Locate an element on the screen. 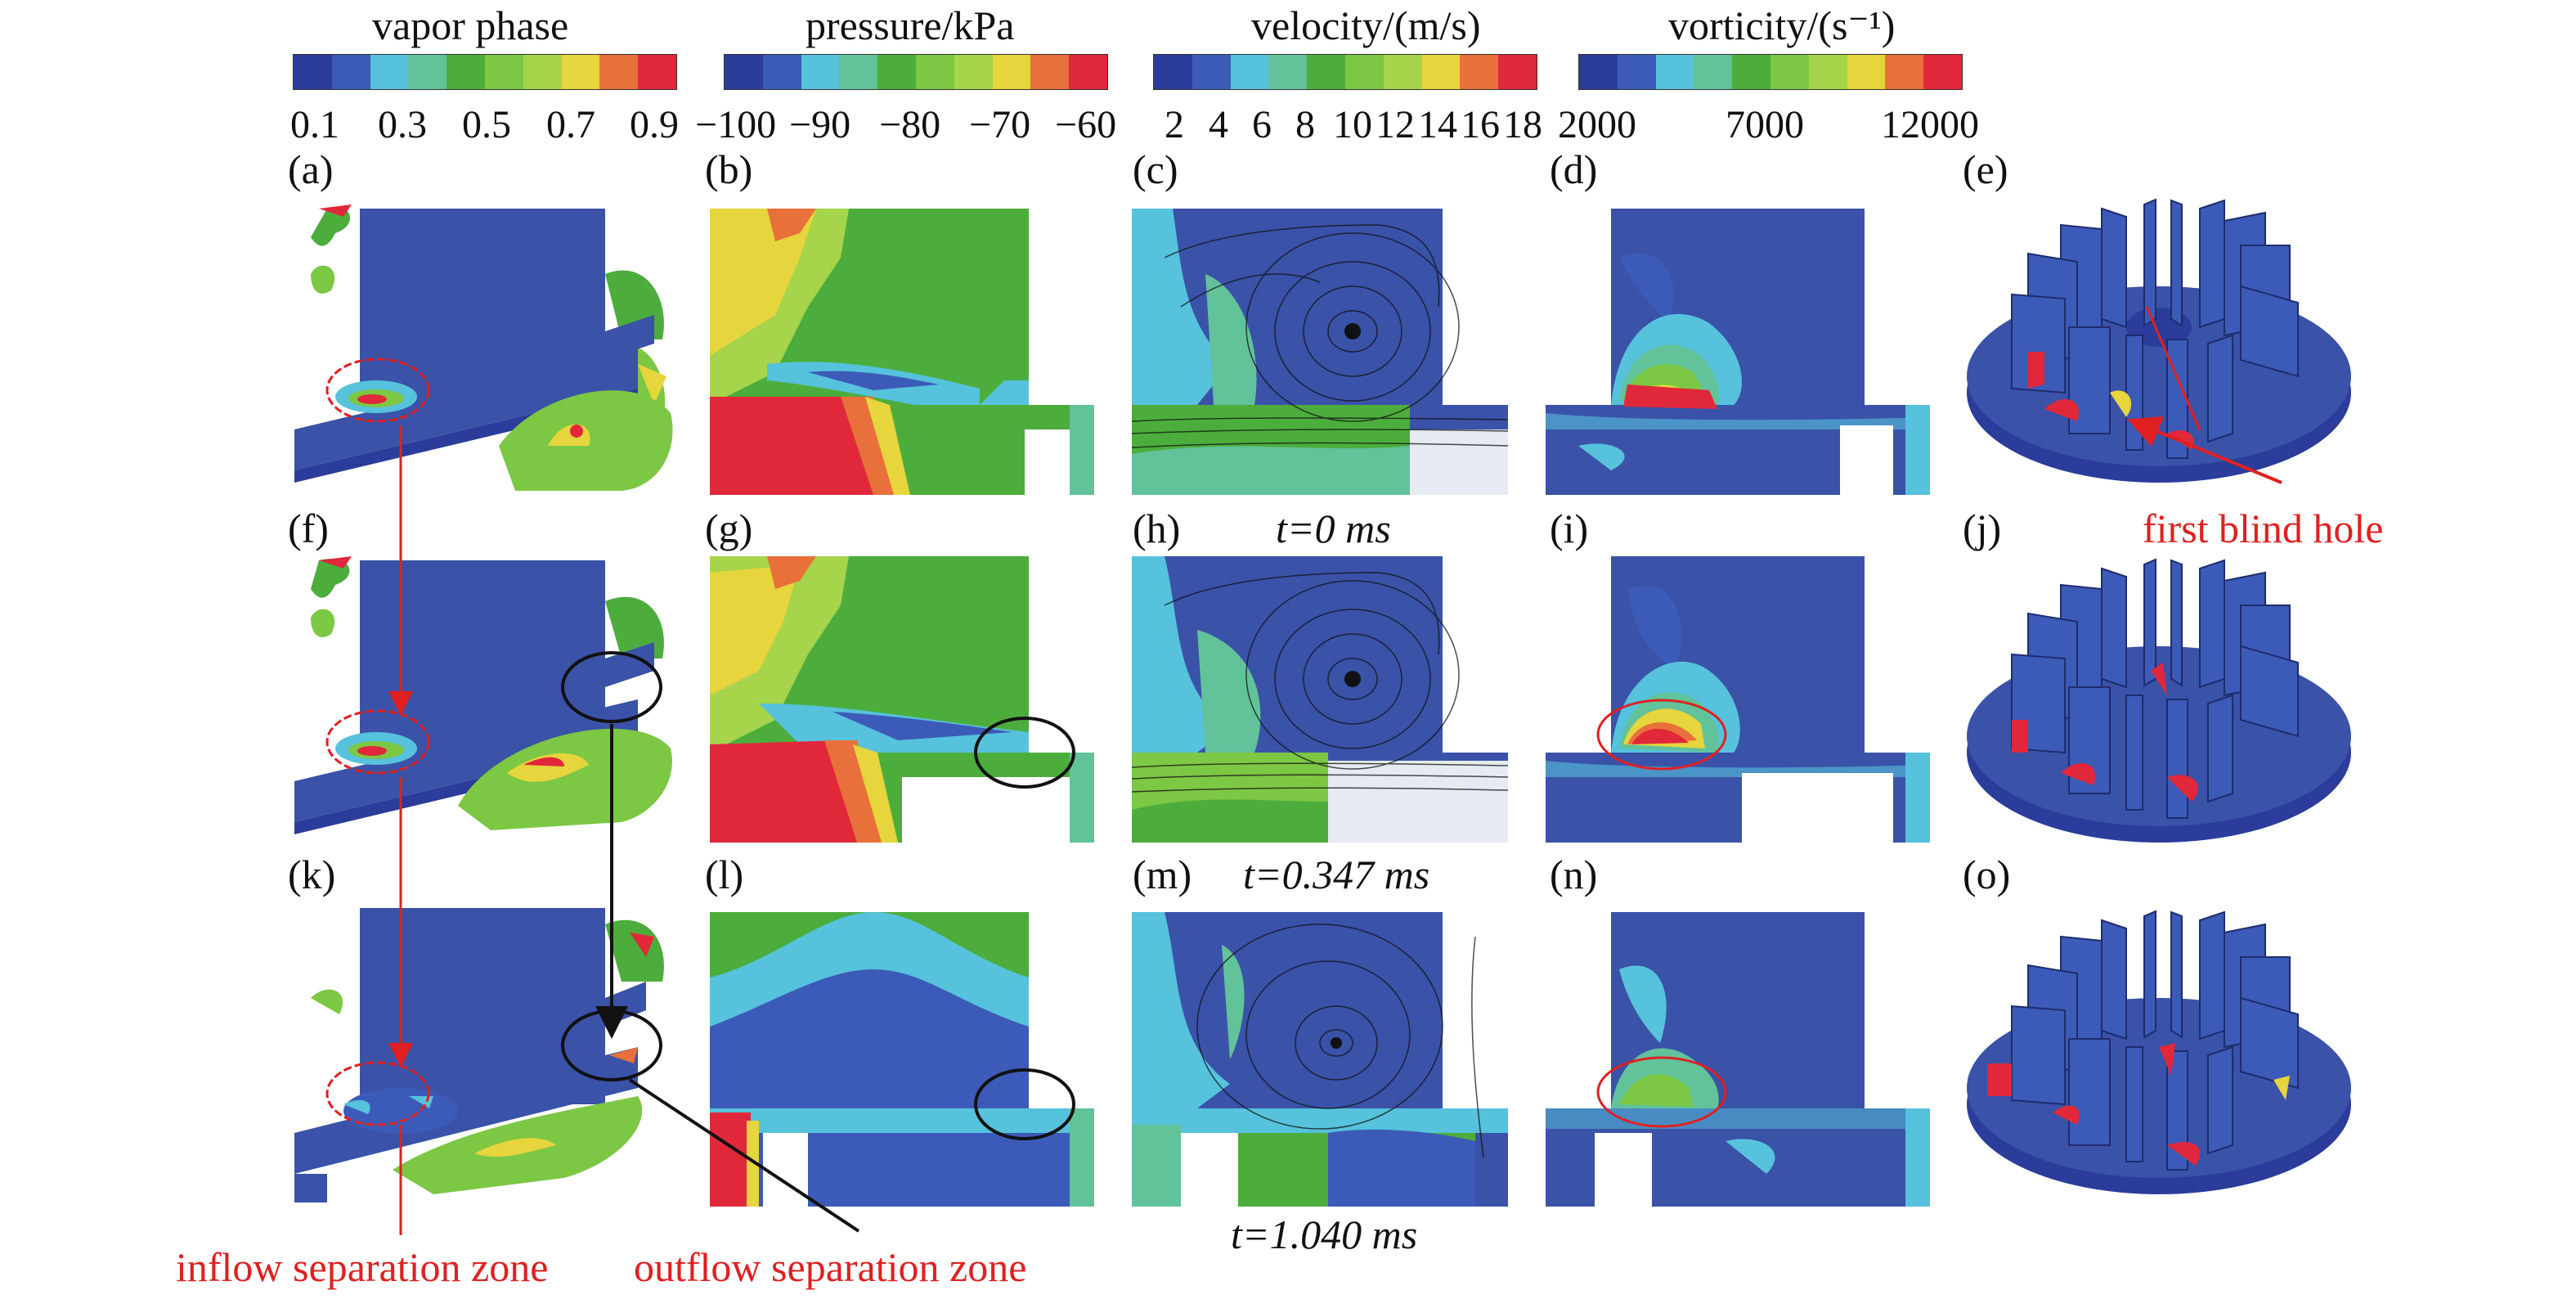  panel-label-b: (b) is located at coordinates (729, 169).